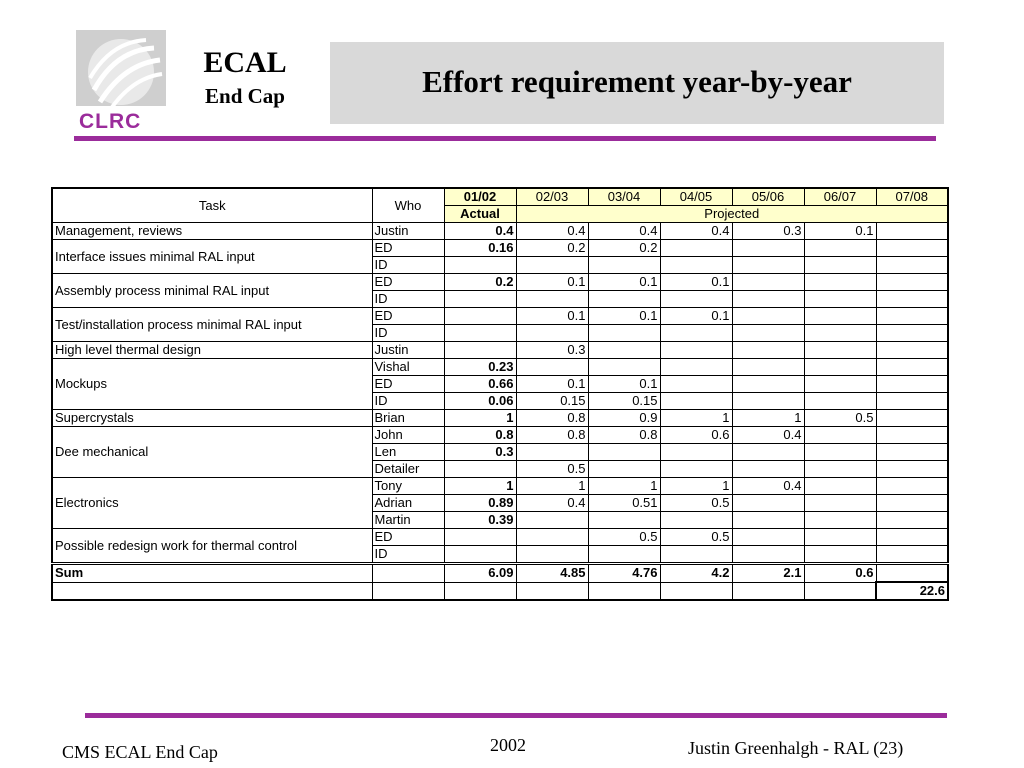 The width and height of the screenshot is (1024, 768). I want to click on who-cell: Brian, so click(408, 418).